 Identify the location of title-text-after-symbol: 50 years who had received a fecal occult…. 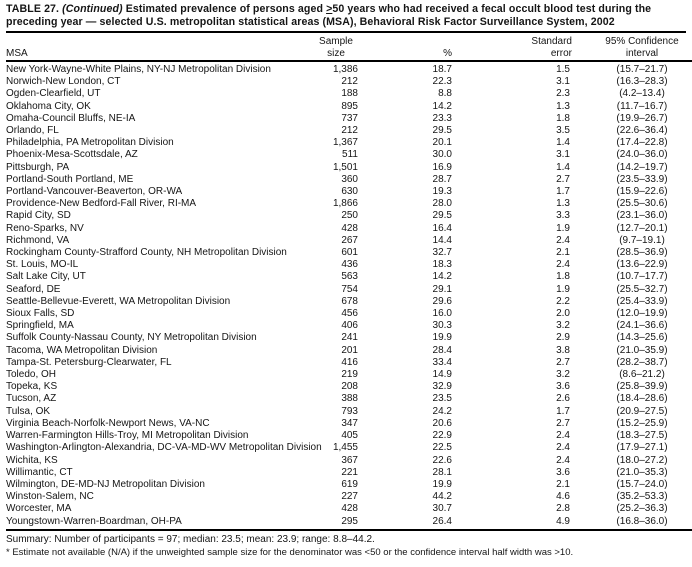
(329, 15).